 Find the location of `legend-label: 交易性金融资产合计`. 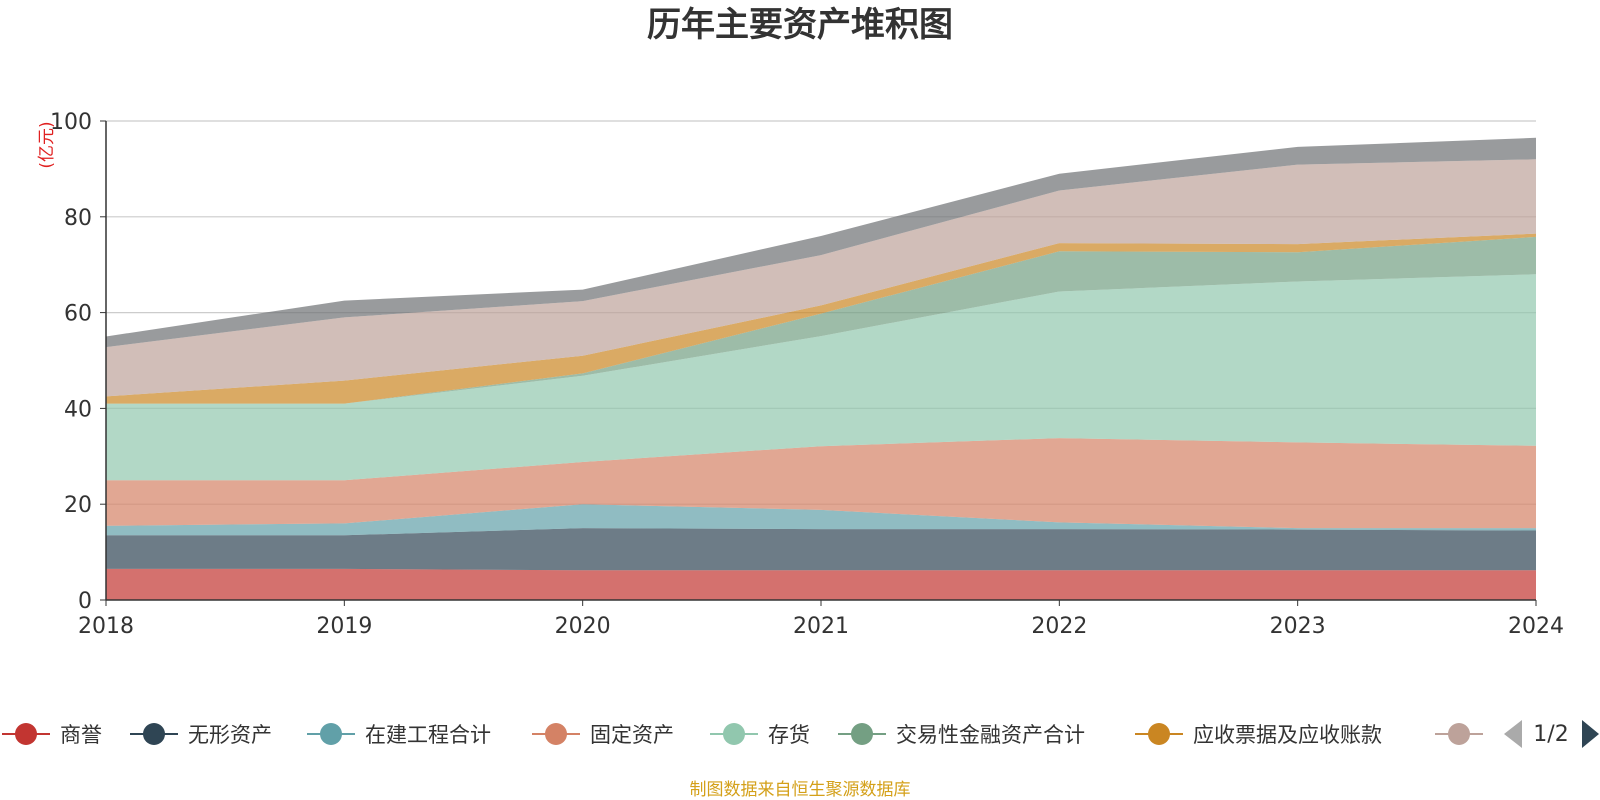

legend-label: 交易性金融资产合计 is located at coordinates (990, 735).